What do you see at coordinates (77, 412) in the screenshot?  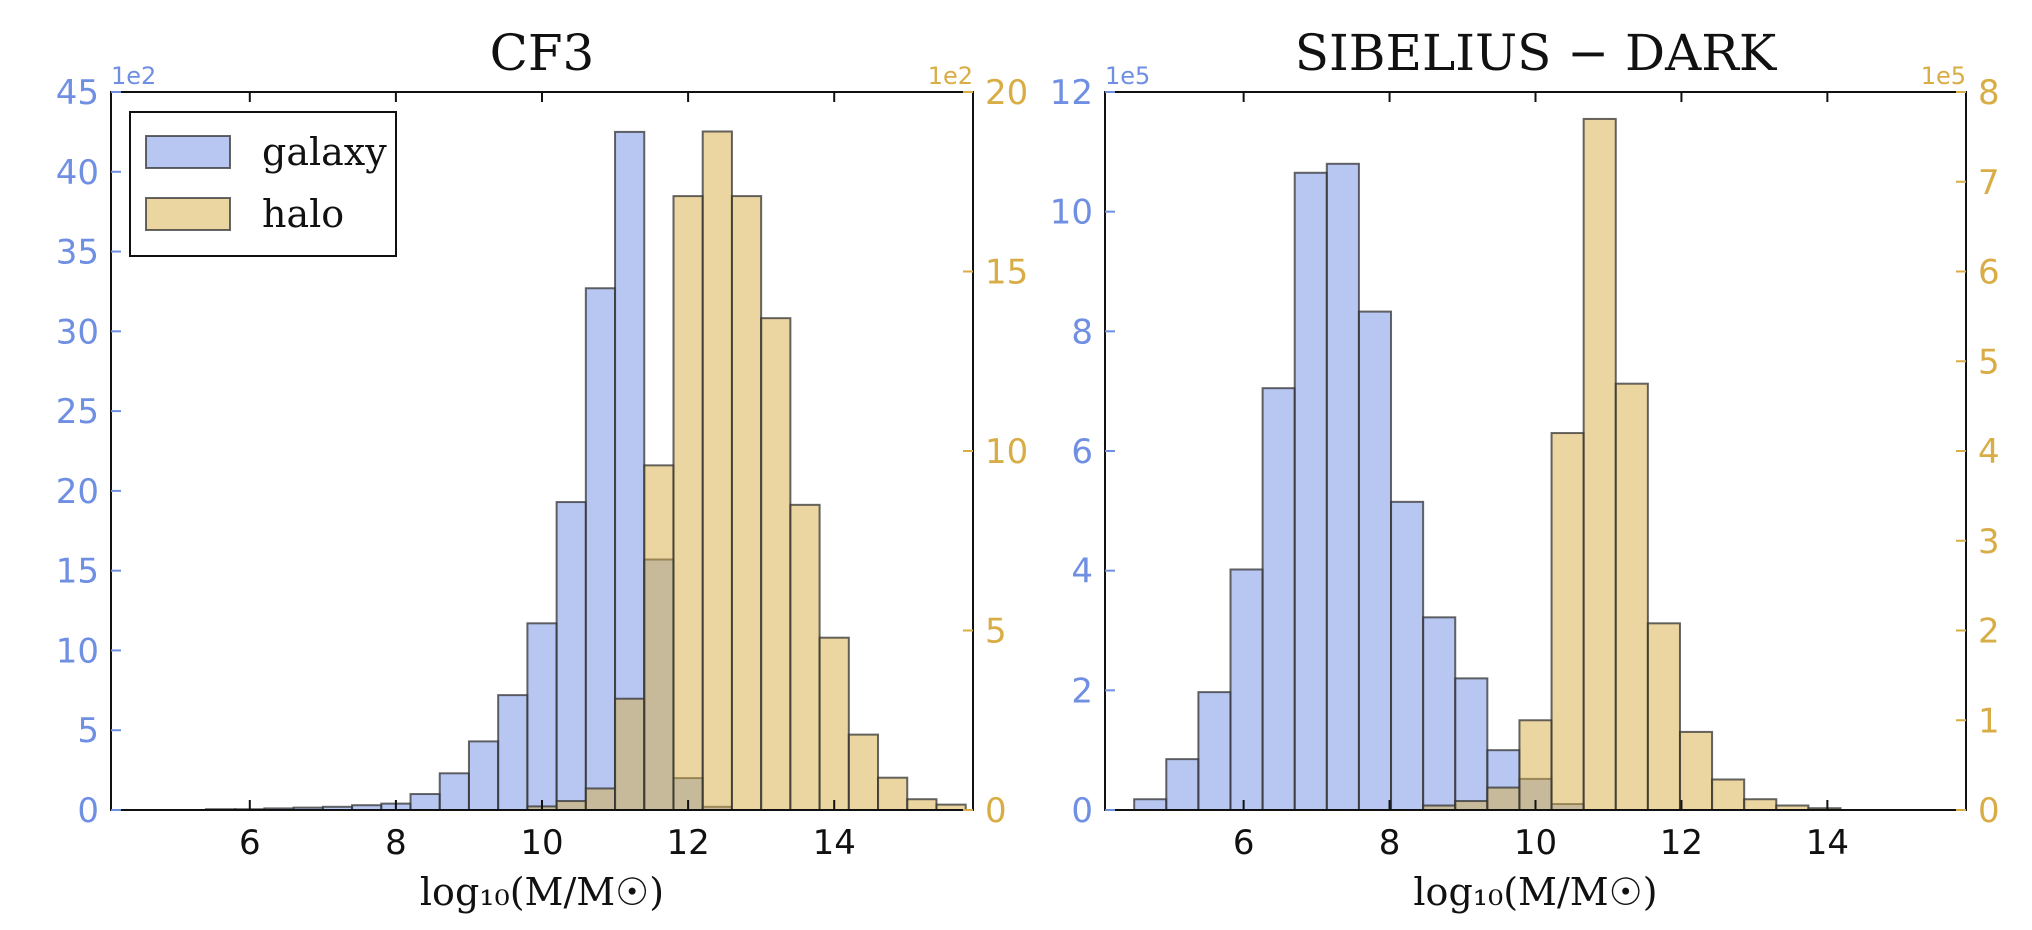 I see `y-left-tick-label: 25` at bounding box center [77, 412].